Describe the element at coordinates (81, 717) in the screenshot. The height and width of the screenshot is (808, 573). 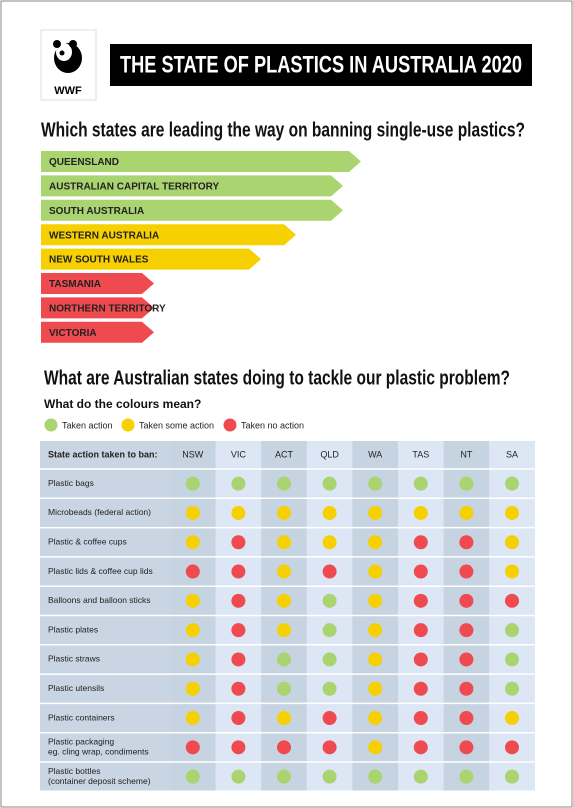
I see `row-label: Plastic containers` at that location.